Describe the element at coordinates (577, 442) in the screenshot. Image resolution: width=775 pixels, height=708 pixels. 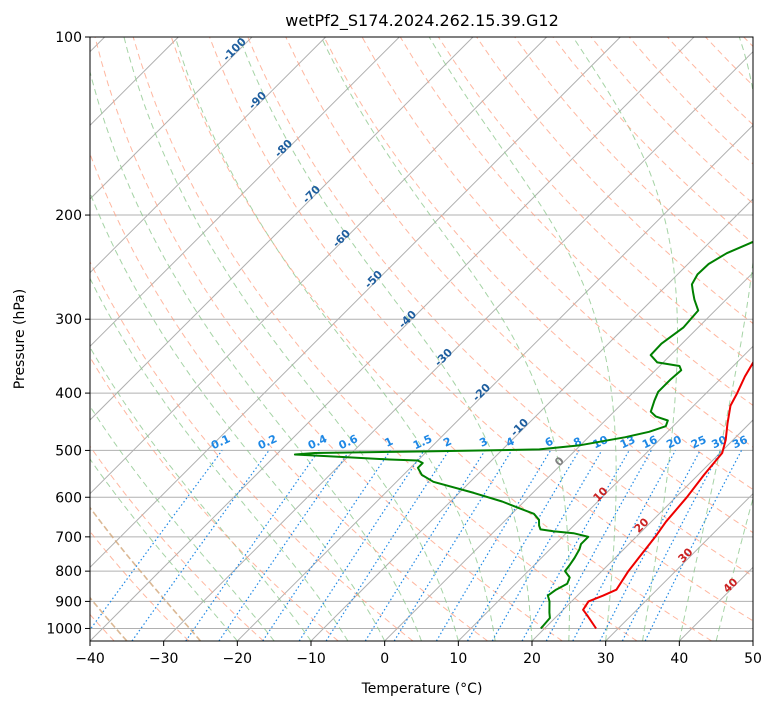
I see `mixing-ratio-label: 8` at that location.